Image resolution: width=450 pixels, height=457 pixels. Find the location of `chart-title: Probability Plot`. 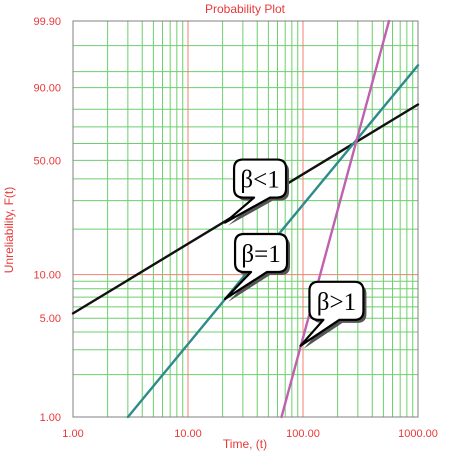

chart-title: Probability Plot is located at coordinates (245, 9).